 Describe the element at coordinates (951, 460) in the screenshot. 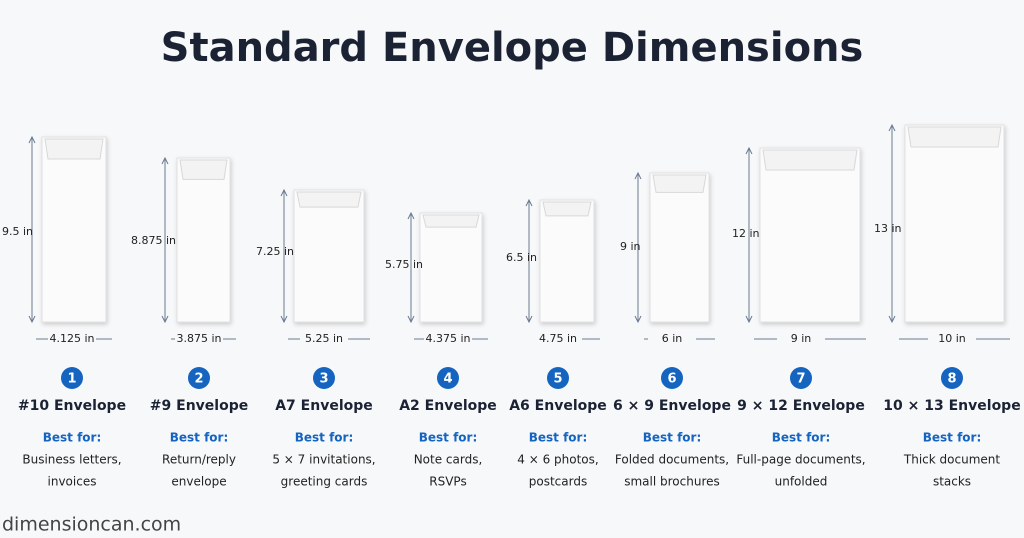

I see `use-line: Thick document` at that location.